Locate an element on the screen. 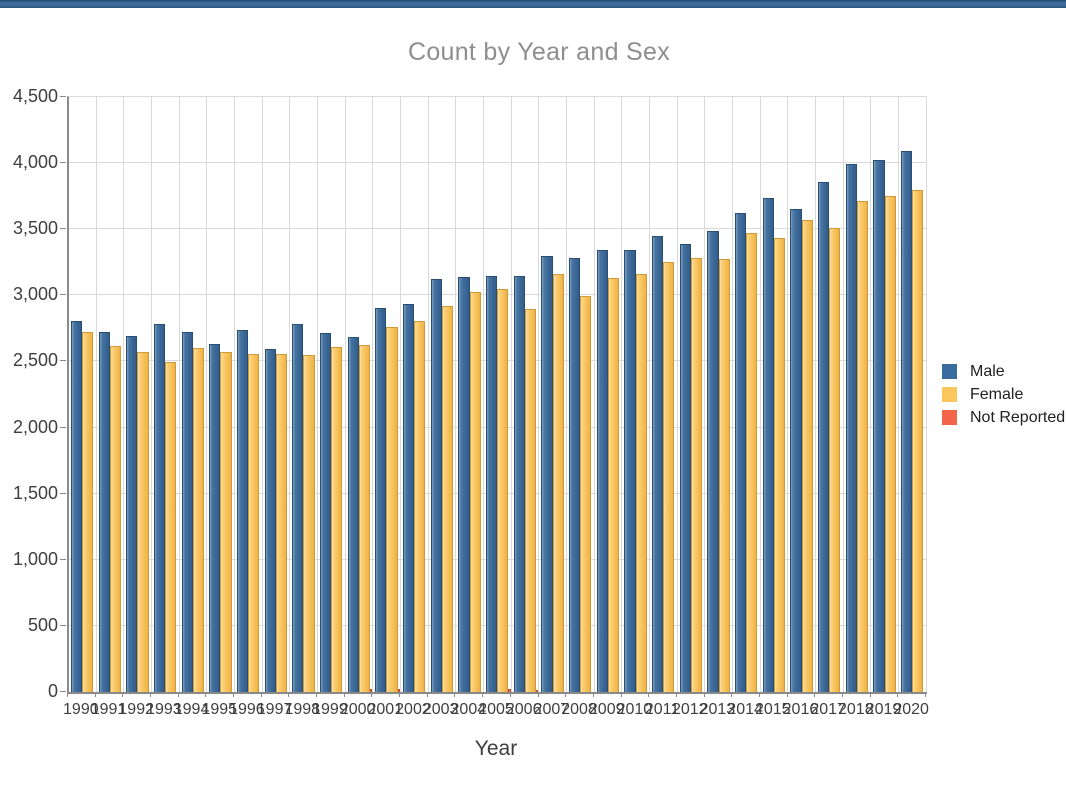 The image size is (1066, 800). bar-female-2017 is located at coordinates (835, 459).